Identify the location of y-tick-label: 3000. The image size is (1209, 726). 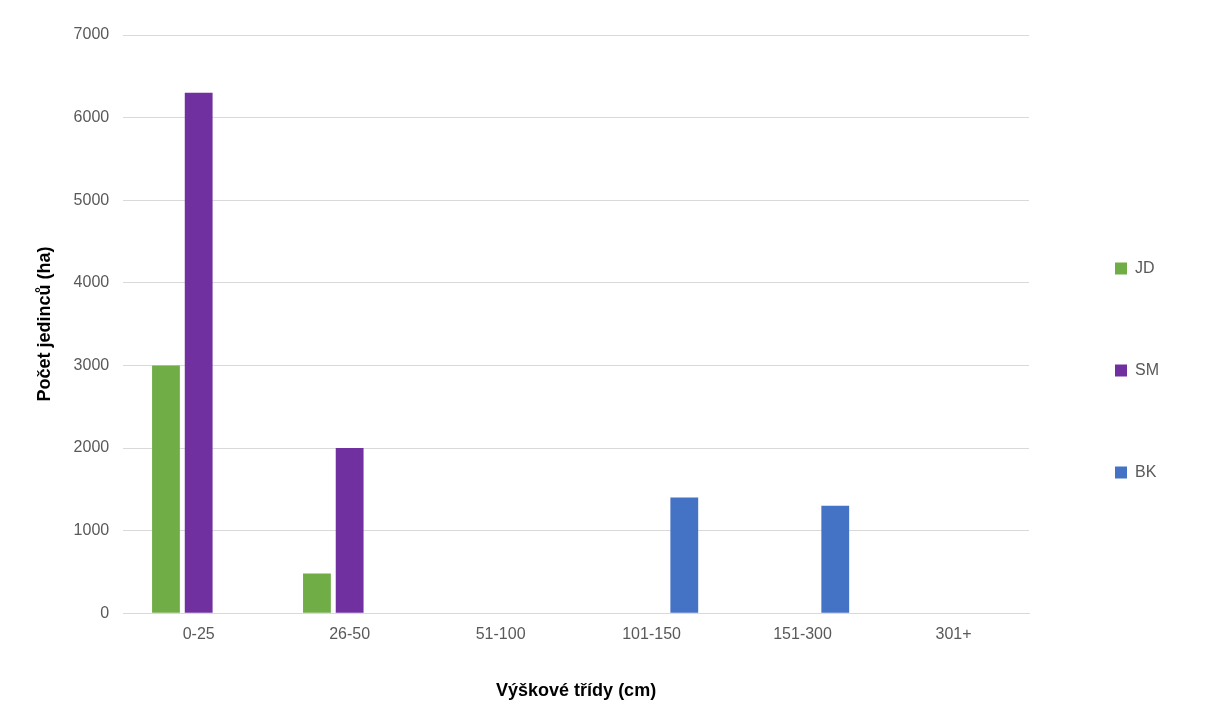
(91, 364).